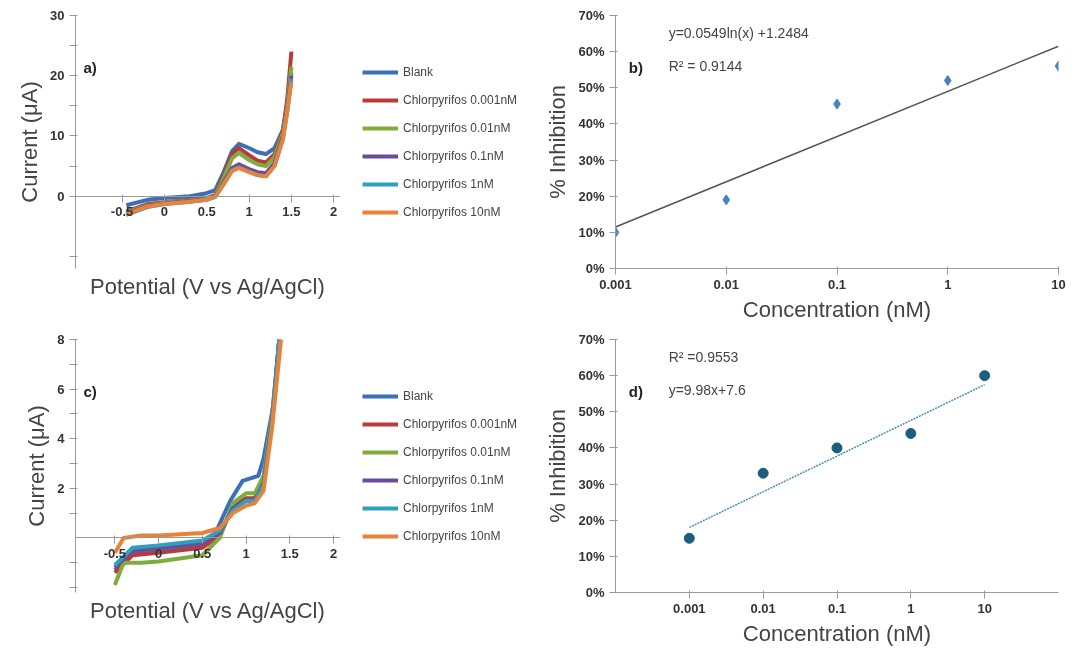 The height and width of the screenshot is (648, 1081). Describe the element at coordinates (61, 439) in the screenshot. I see `y-tick-label: 4` at that location.